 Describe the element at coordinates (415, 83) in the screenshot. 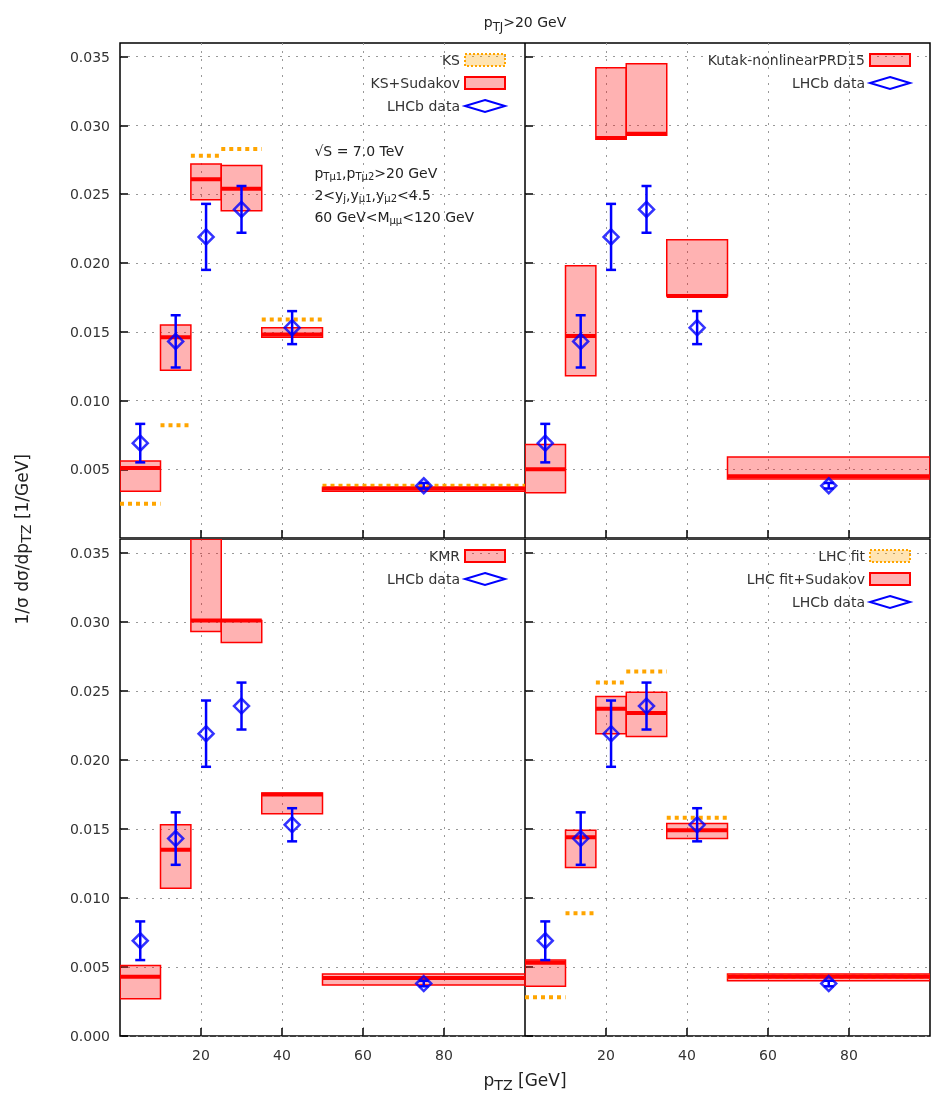

I see `legend-label: KS+Sudakov` at that location.